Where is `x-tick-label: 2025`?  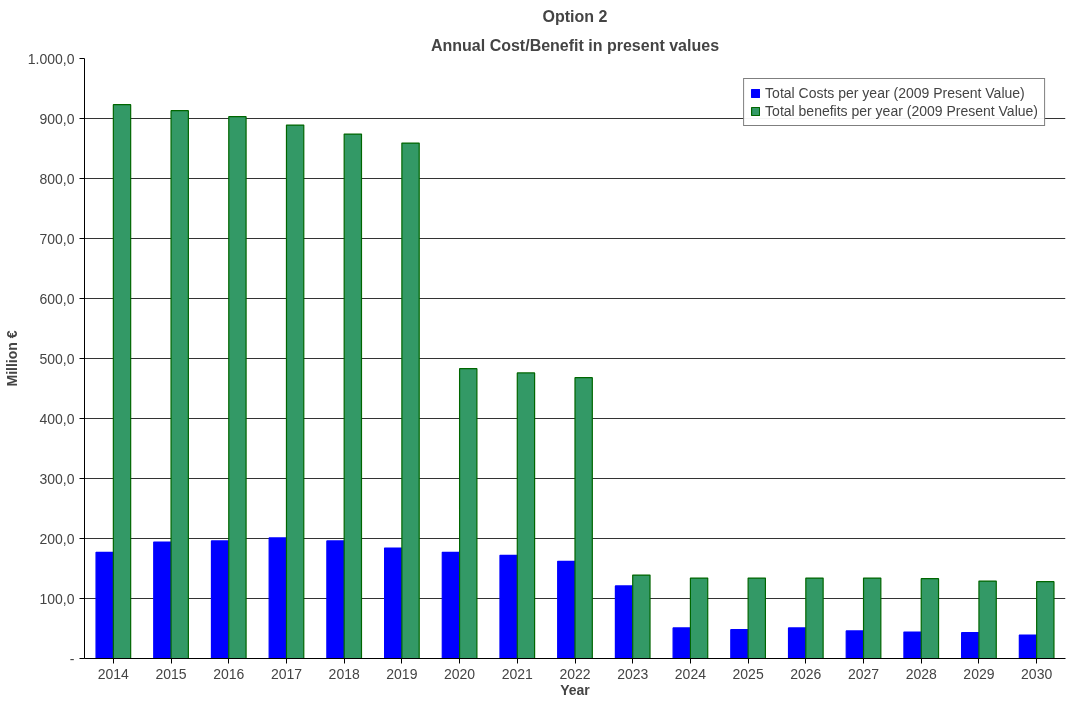 x-tick-label: 2025 is located at coordinates (748, 673).